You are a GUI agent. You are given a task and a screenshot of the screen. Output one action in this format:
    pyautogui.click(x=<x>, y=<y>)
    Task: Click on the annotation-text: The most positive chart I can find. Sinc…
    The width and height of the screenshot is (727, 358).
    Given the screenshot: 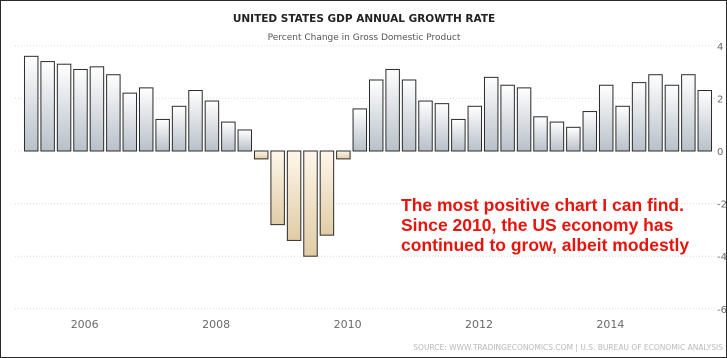 What is the action you would take?
    pyautogui.click(x=551, y=225)
    